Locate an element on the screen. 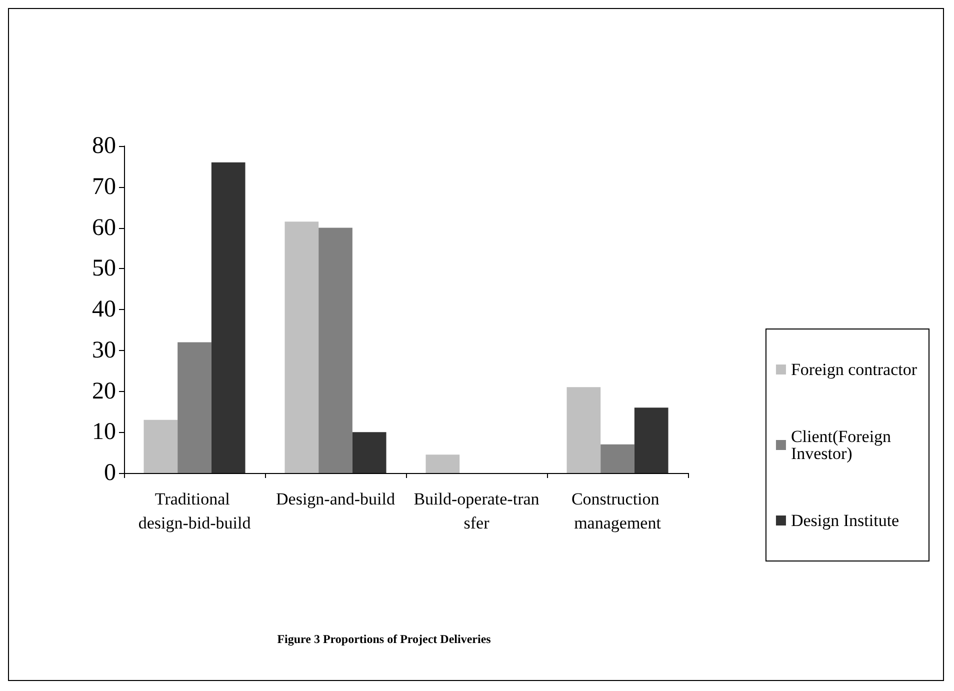 This screenshot has height=691, width=954. legend-label: Foreign contractor is located at coordinates (854, 369).